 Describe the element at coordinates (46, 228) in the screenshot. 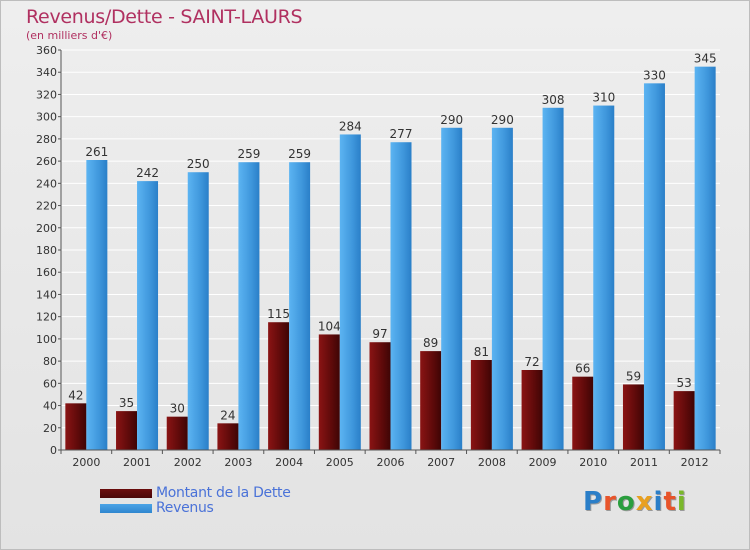

I see `y-tick-200: 200` at that location.